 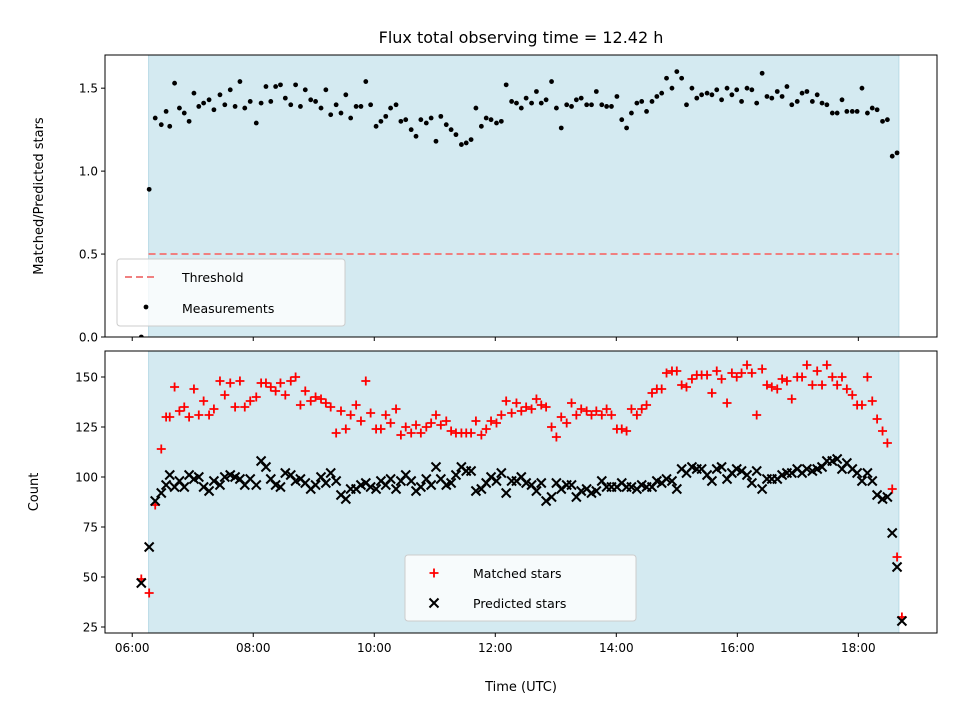 I want to click on ratio-legend: Threshold Measurements, so click(x=231, y=292).